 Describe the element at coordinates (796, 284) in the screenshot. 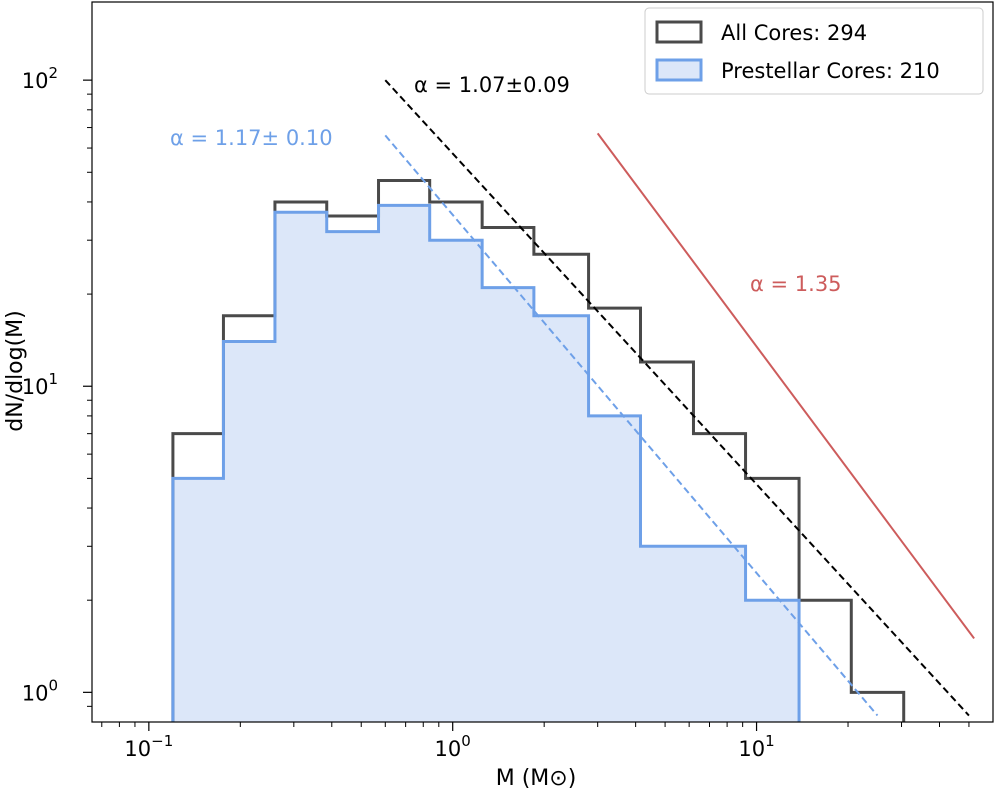

I see `fit-label-salpeter: α = 1.35` at that location.